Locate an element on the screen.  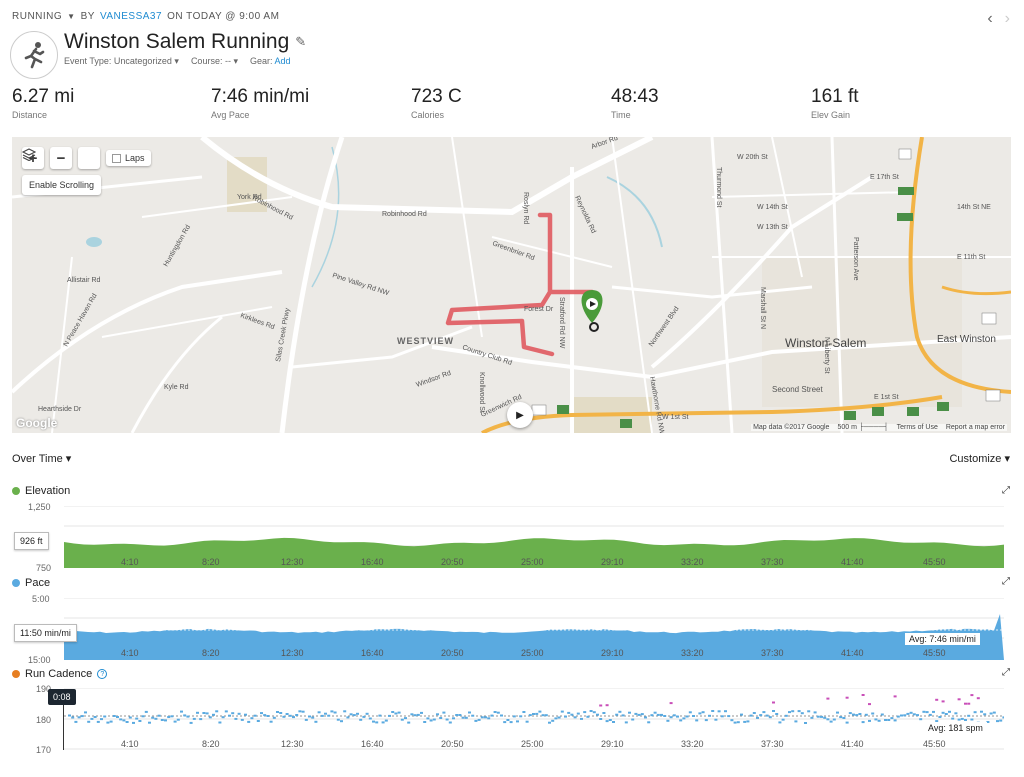
activity-title: Winston Salem Running is located at coordinates (177, 41).